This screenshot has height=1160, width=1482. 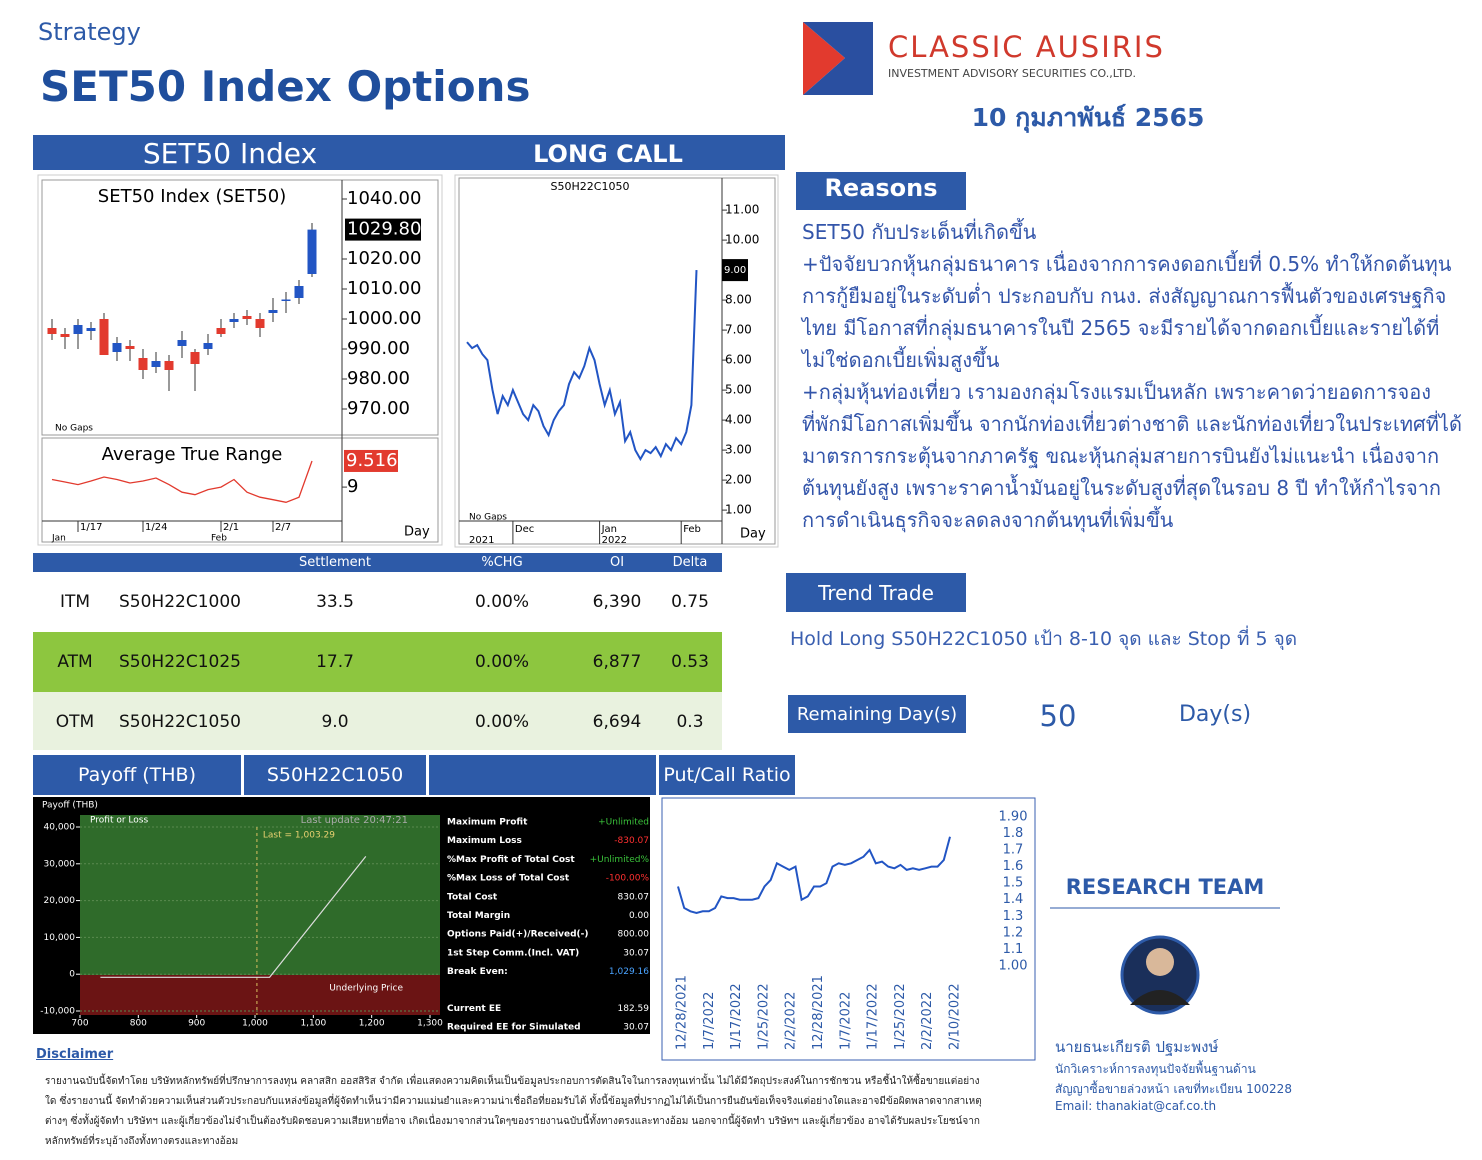 What do you see at coordinates (240, 307) in the screenshot?
I see `set50-frame` at bounding box center [240, 307].